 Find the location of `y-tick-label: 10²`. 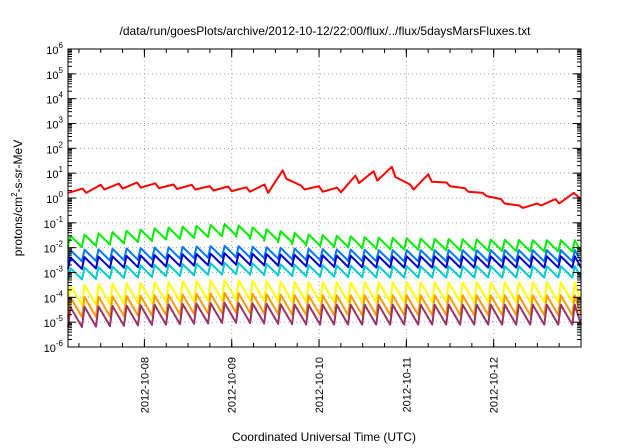

y-tick-label: 10² is located at coordinates (54, 148).